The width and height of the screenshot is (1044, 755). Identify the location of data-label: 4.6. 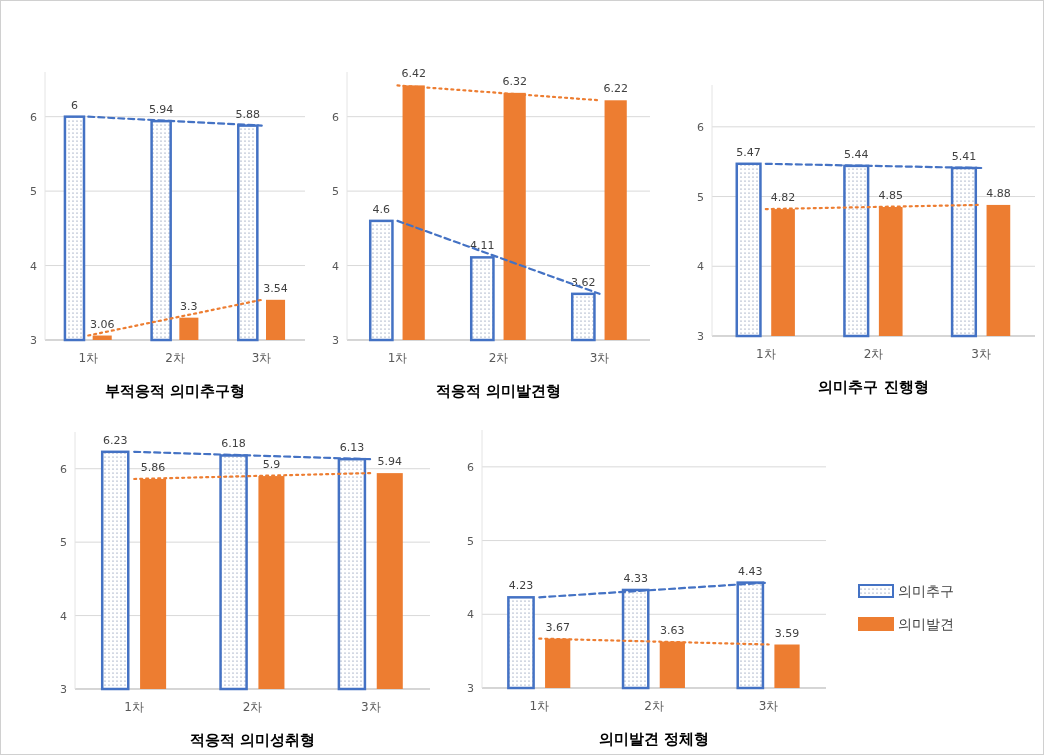
(381, 209).